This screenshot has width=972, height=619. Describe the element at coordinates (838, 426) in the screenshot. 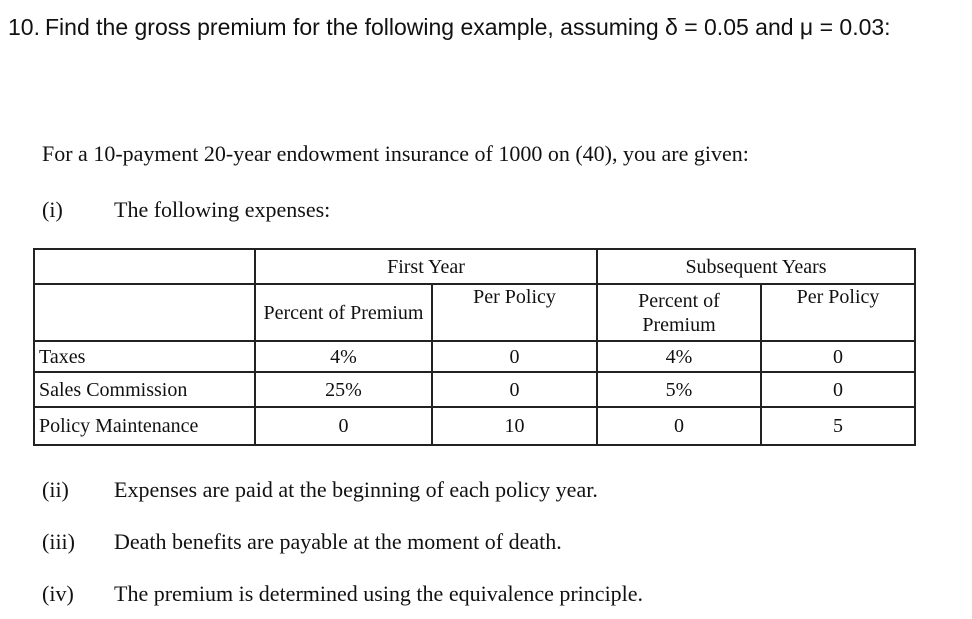

I see `cell: 5` at that location.